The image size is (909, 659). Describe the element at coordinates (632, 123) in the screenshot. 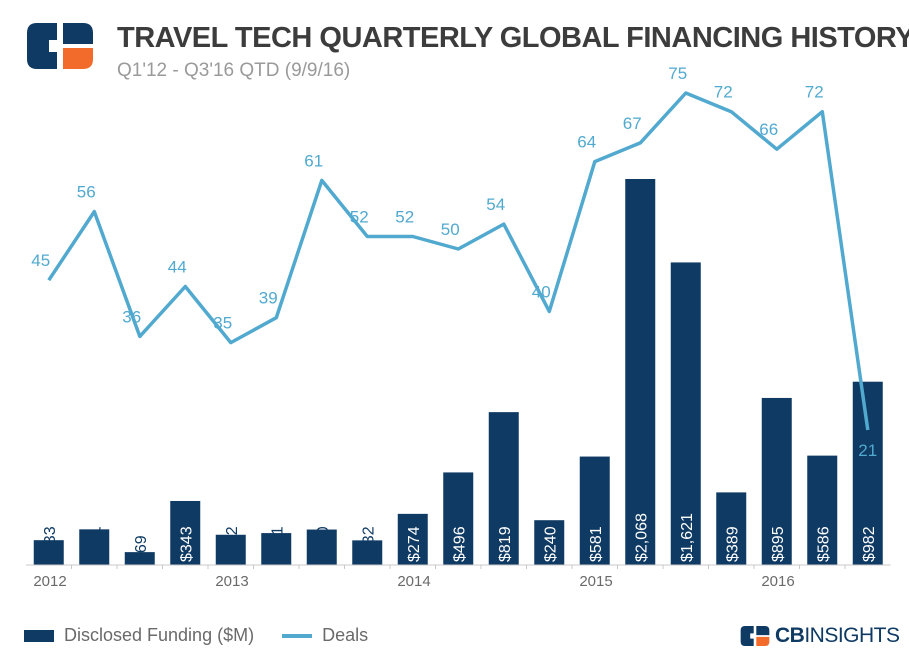

I see `deals-point-label: 67` at that location.